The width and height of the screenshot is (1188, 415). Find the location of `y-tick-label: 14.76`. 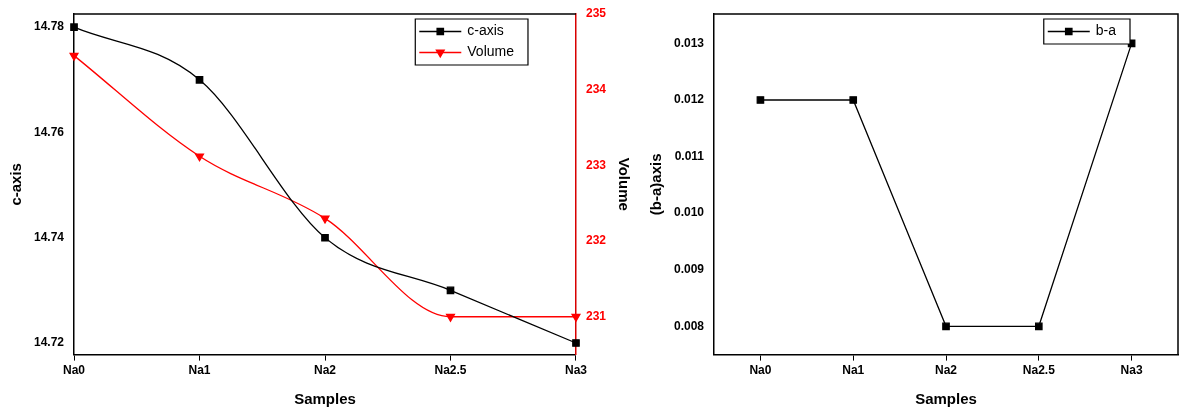

y-tick-label: 14.76 is located at coordinates (49, 131).